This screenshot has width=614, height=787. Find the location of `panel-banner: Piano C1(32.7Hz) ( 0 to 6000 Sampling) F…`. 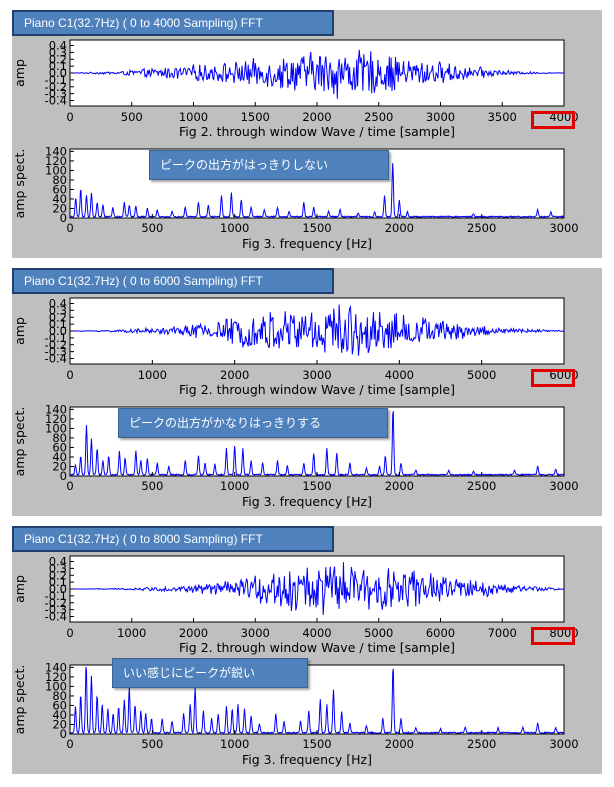

panel-banner: Piano C1(32.7Hz) ( 0 to 6000 Sampling) F… is located at coordinates (173, 281).